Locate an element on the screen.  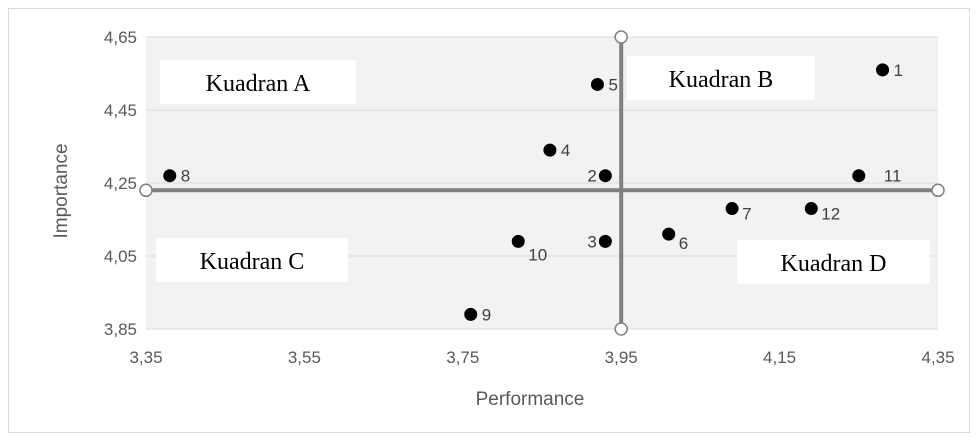
x-tick-label: 4,15 is located at coordinates (779, 357).